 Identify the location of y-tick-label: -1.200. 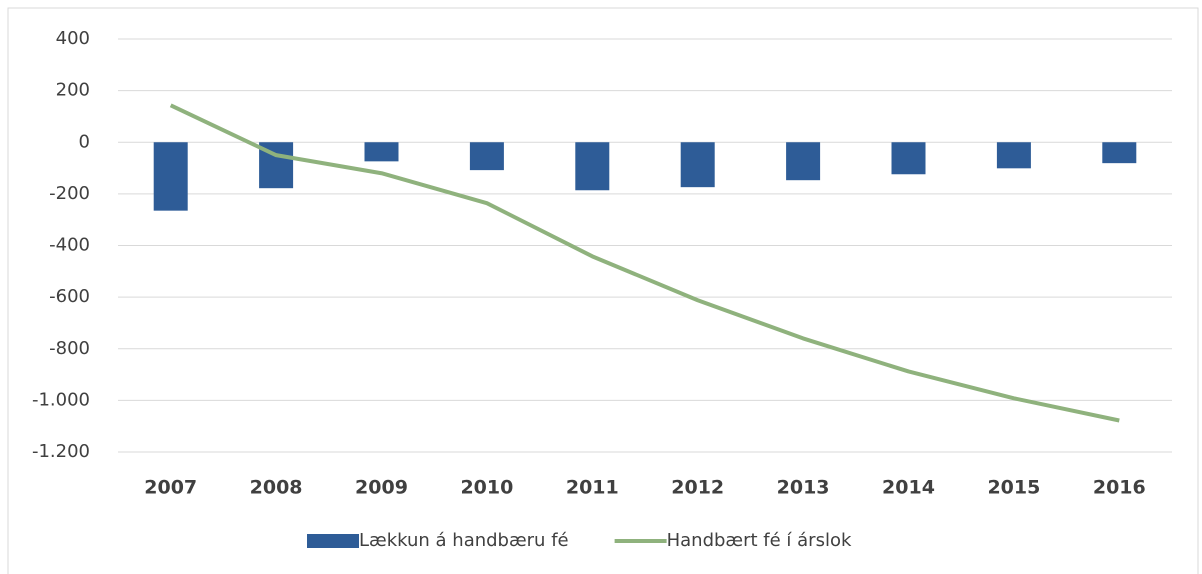
(61, 451).